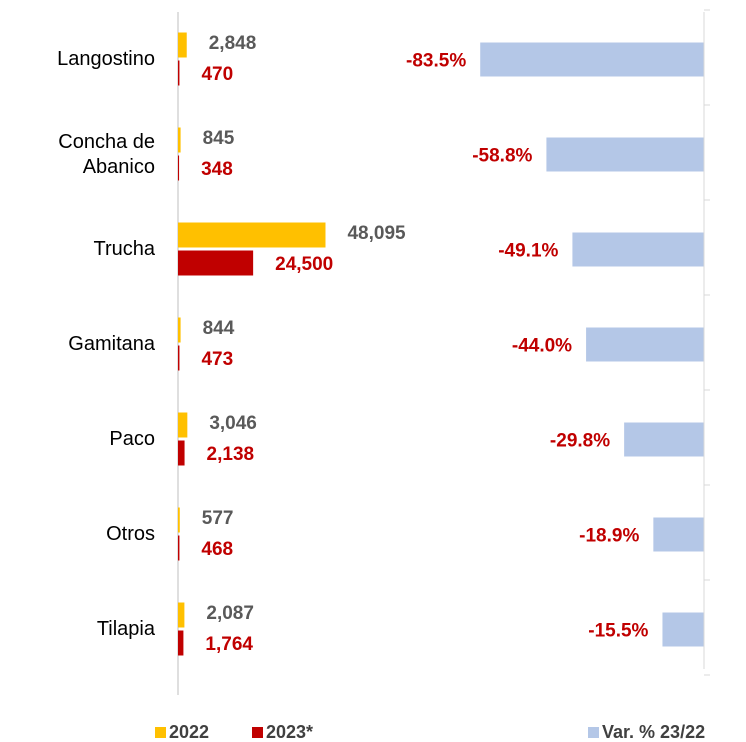 The width and height of the screenshot is (746, 742). I want to click on legend-label: Var. % 23/22, so click(653, 732).